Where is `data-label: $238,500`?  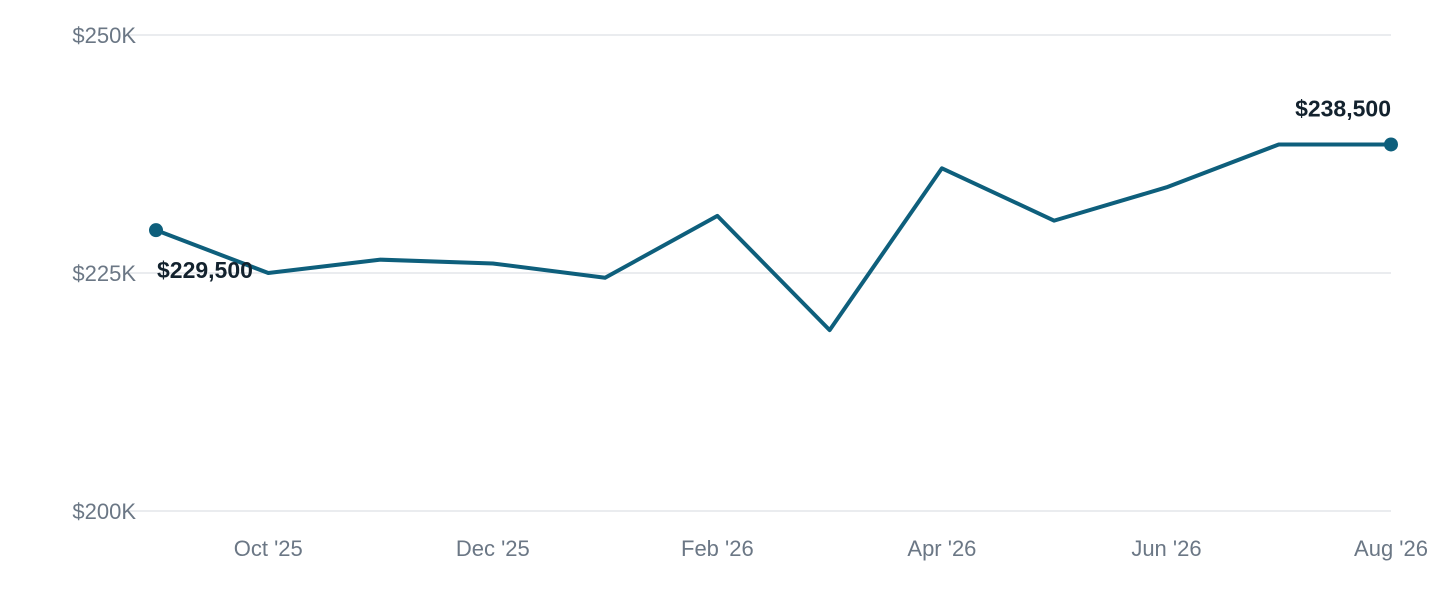 data-label: $238,500 is located at coordinates (1343, 108).